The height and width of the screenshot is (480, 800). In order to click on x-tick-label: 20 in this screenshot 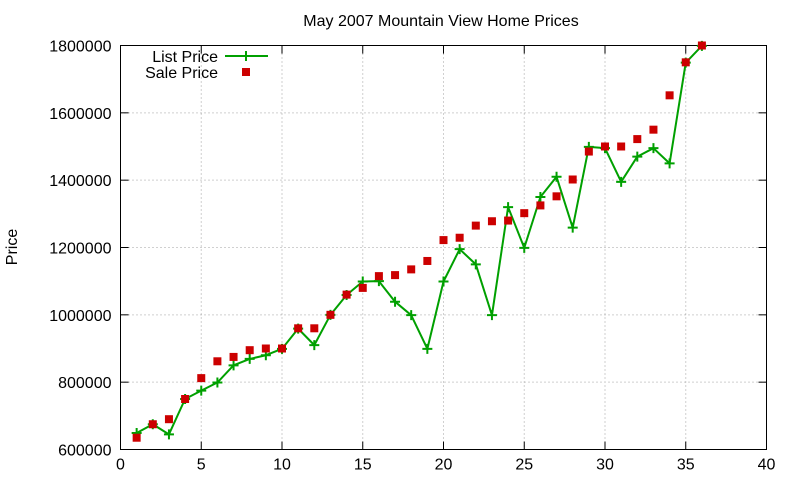, I will do `click(444, 465)`.